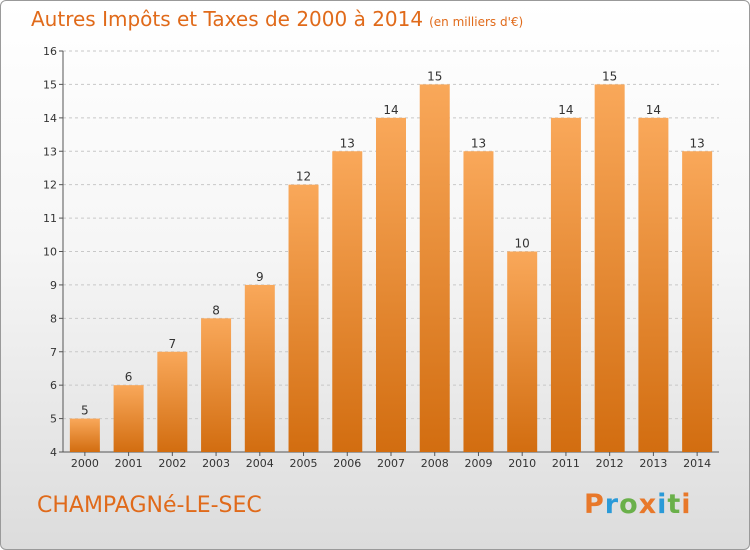 The image size is (750, 550). Describe the element at coordinates (53, 352) in the screenshot. I see `y-tick-label: 7` at that location.